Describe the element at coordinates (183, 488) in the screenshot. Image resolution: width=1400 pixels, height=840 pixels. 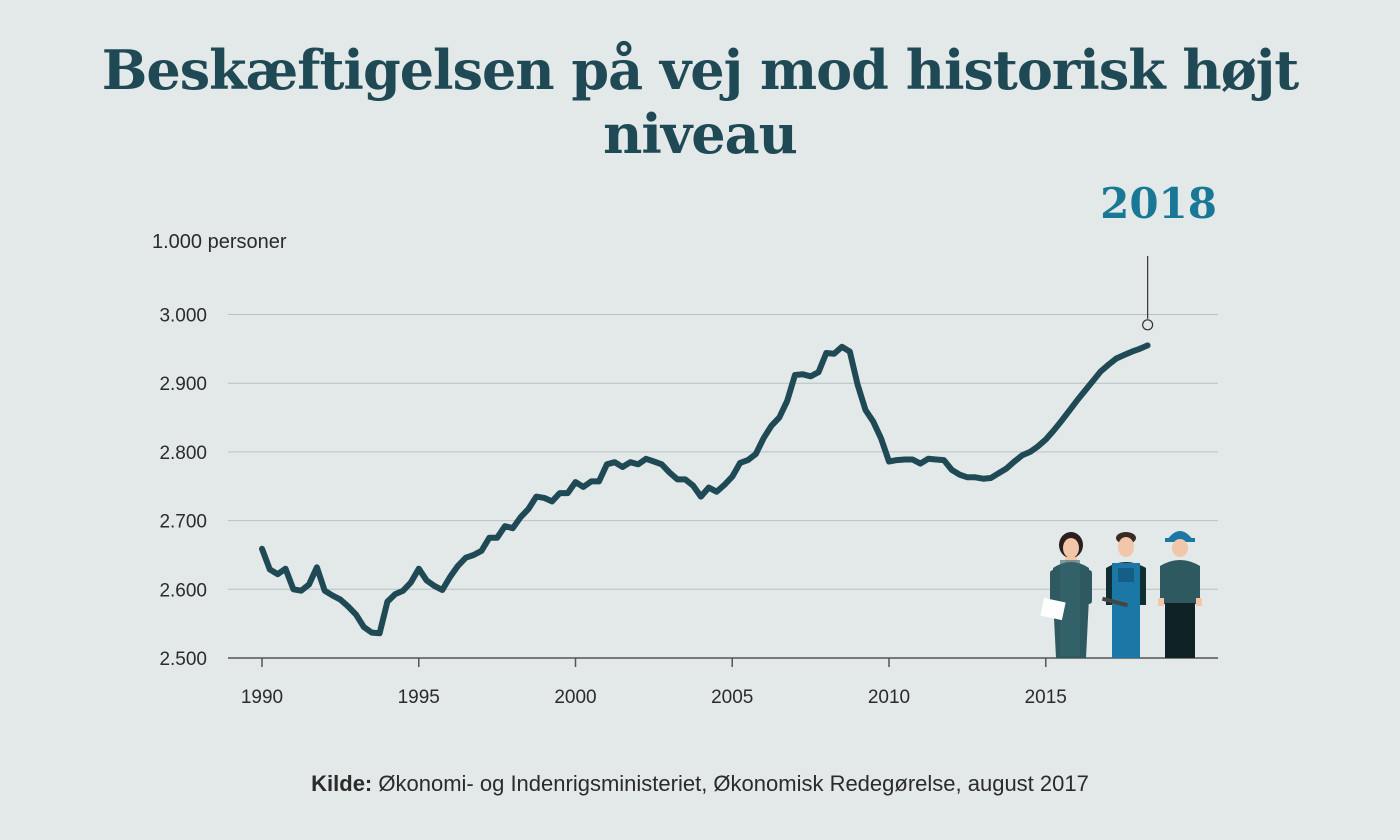
I see `y-axis-ticks: 2.500 2.600 2.700 2.800 2.900 3.000` at that location.